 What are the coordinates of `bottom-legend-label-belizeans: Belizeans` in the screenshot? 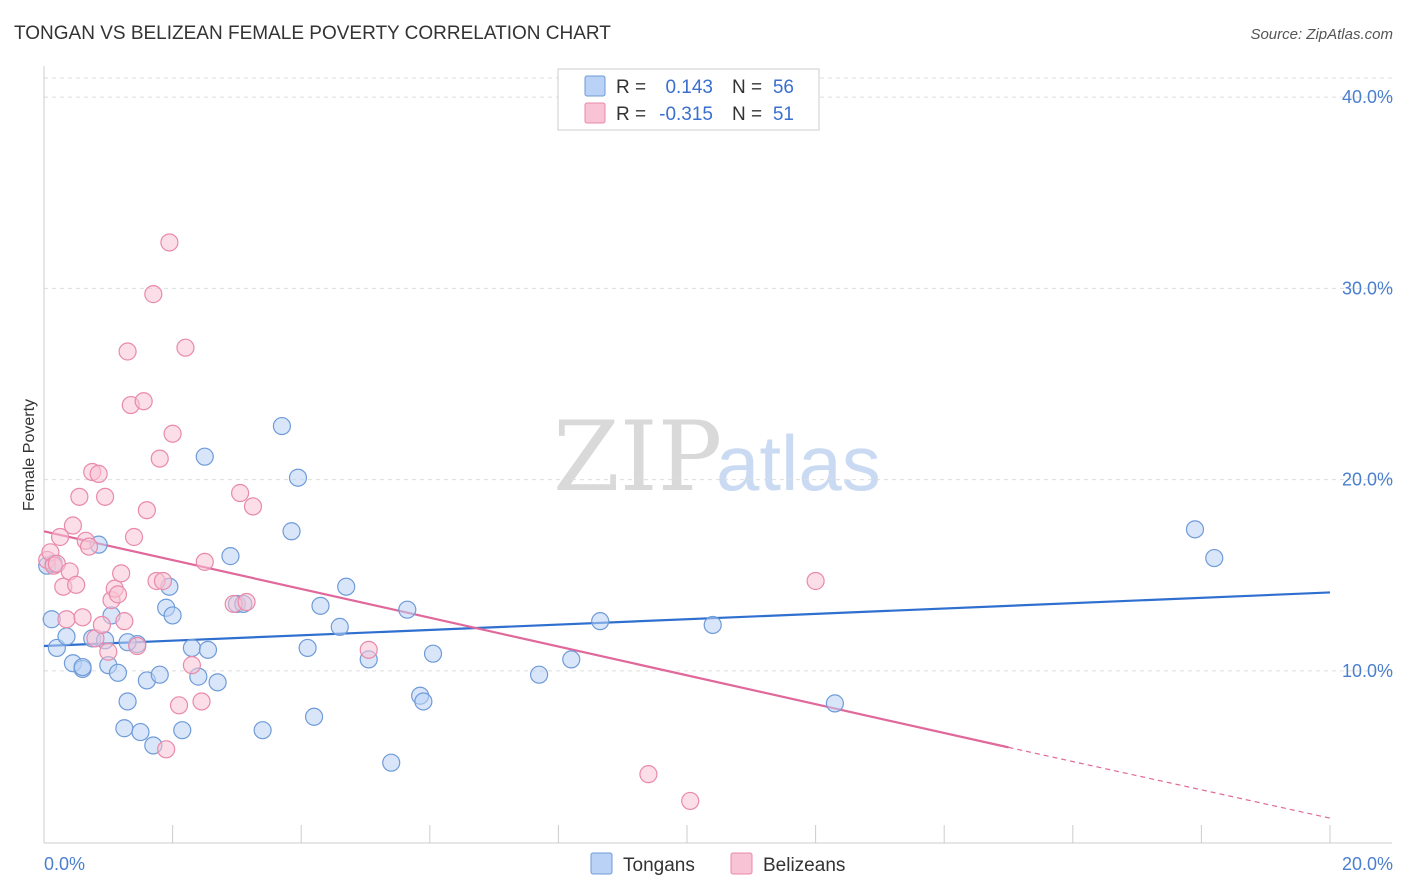 It's located at (804, 865).